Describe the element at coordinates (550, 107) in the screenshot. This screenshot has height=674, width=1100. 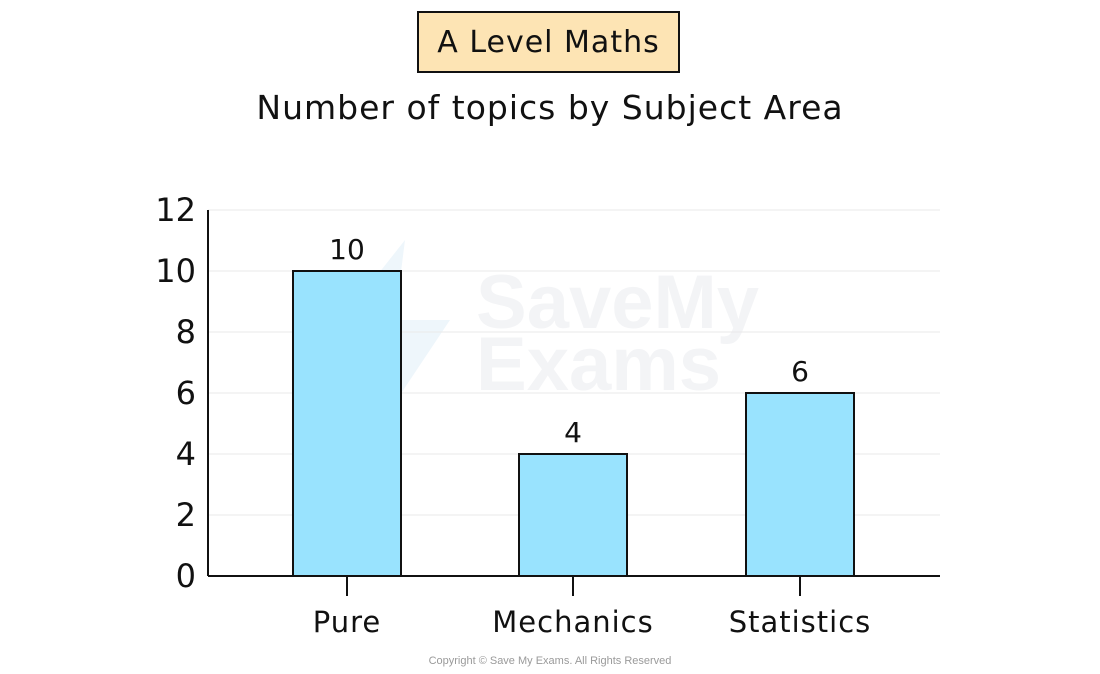
I see `chart-title: Number of topics by Subject Area` at that location.